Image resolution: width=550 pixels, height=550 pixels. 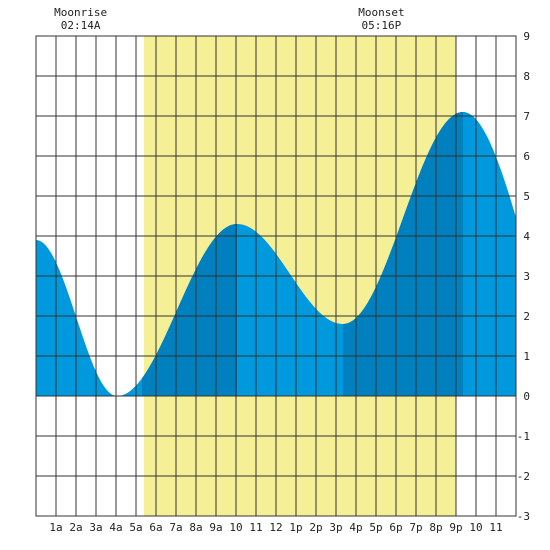 What do you see at coordinates (295, 527) in the screenshot?
I see `x-tick-label: 1p` at bounding box center [295, 527].